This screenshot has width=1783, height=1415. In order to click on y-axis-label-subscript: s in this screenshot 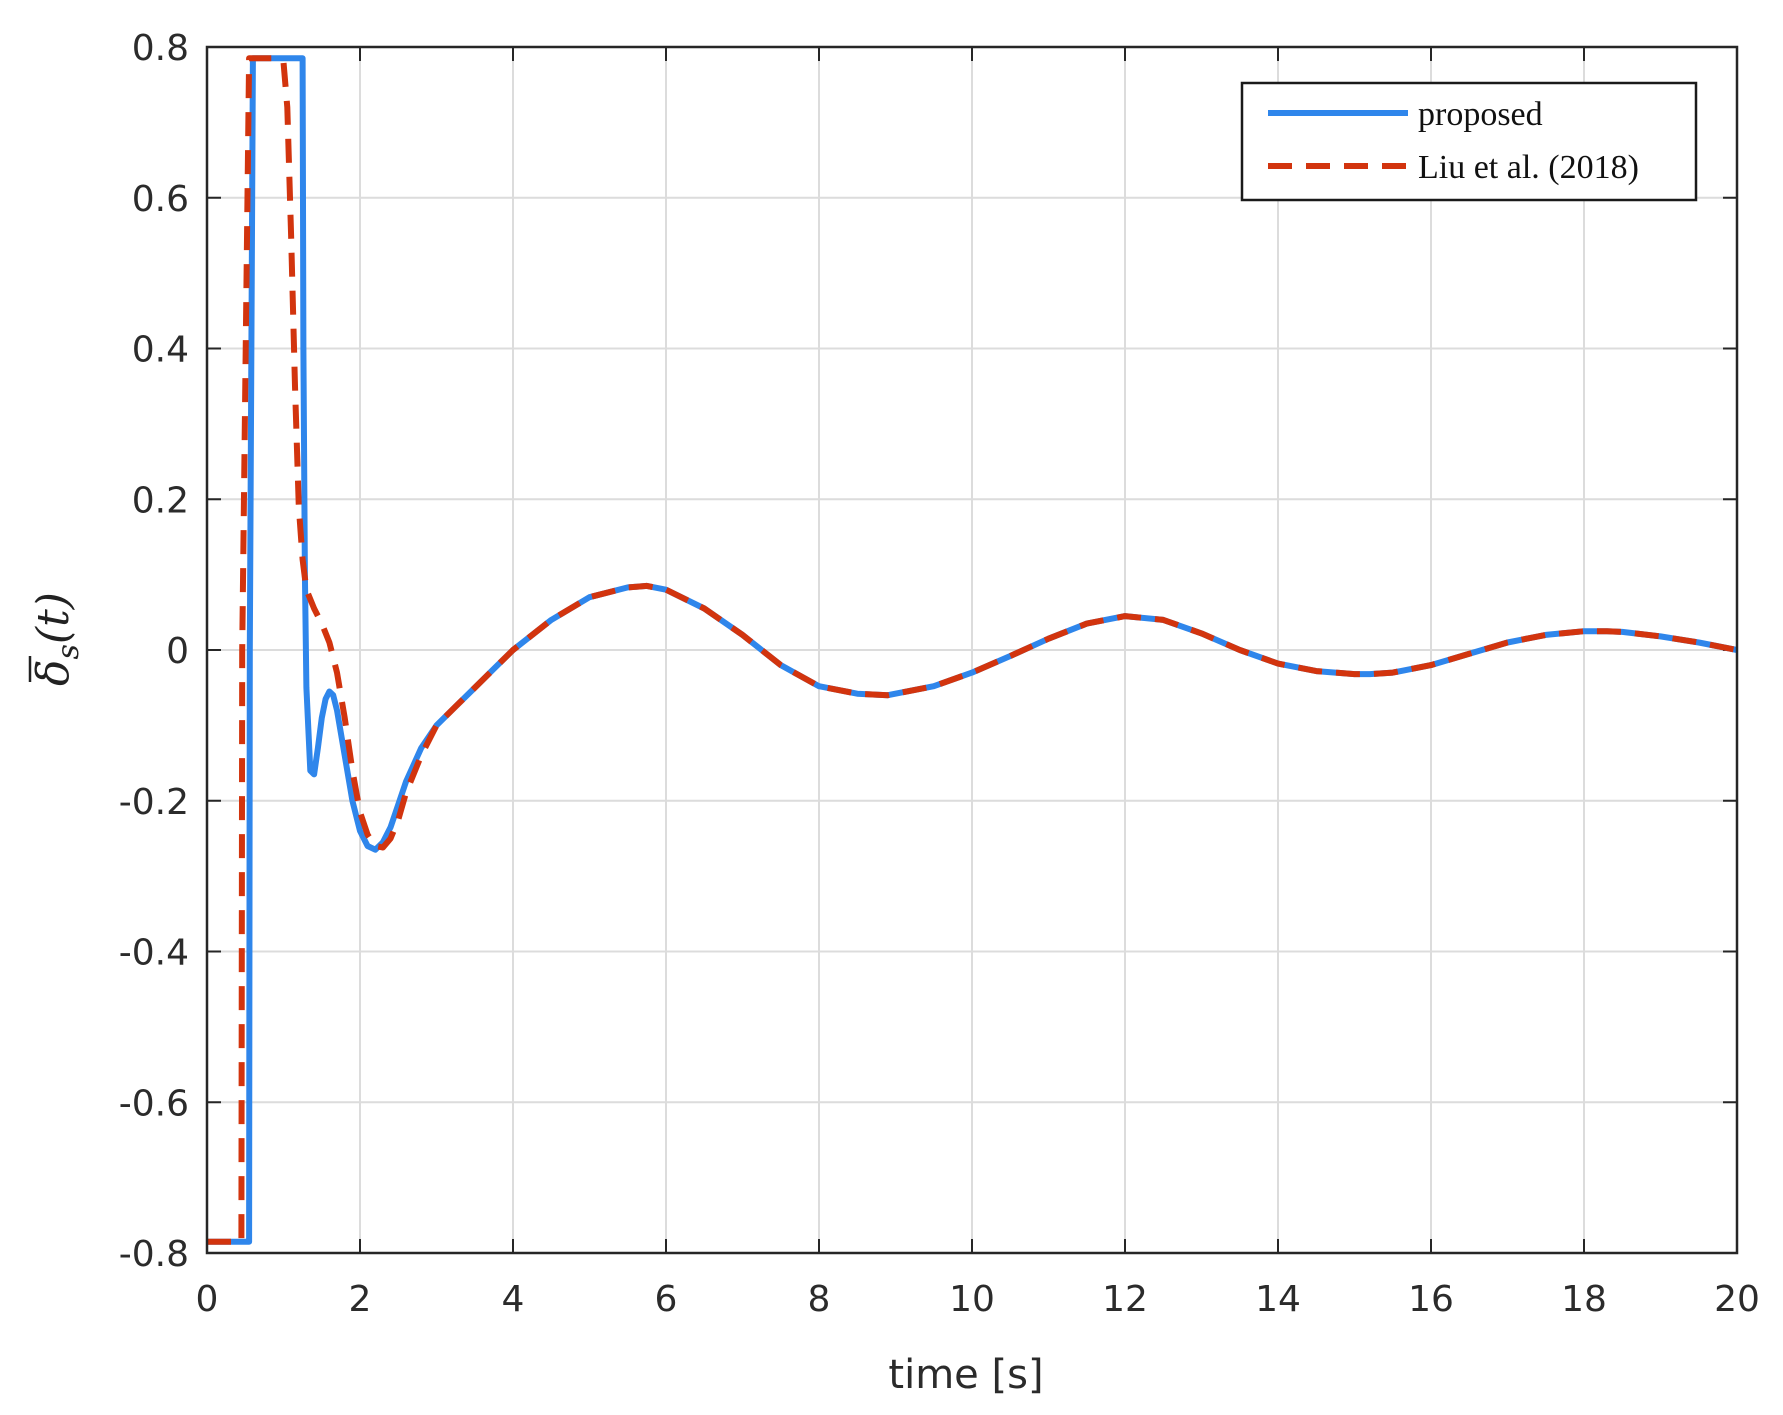, I will do `click(68, 651)`.